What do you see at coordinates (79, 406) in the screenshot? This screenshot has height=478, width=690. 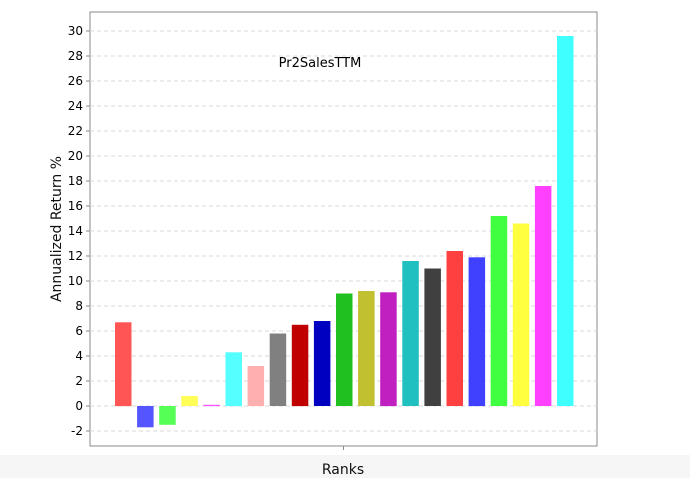 I see `y-tick-label: 0` at bounding box center [79, 406].